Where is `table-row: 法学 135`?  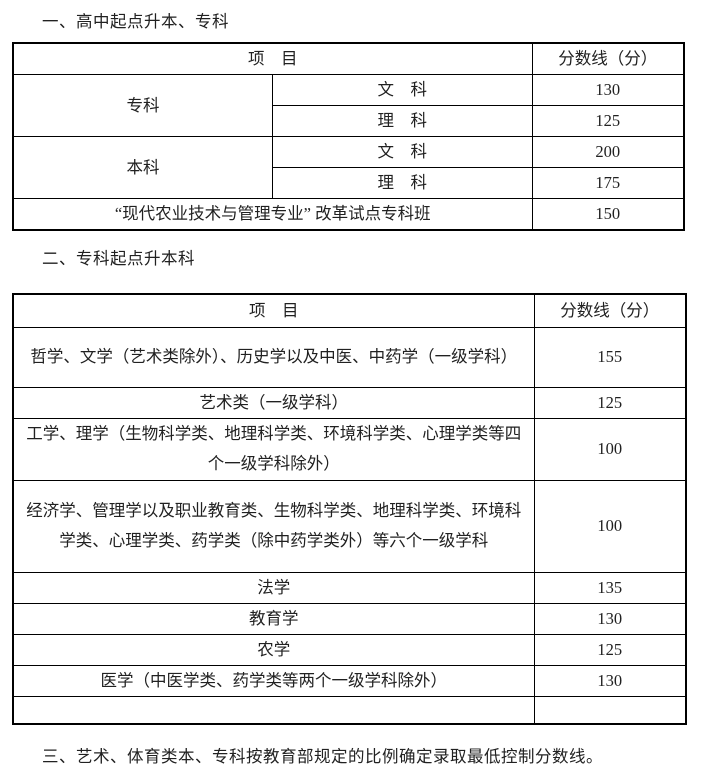
table-row: 法学 135 is located at coordinates (349, 587).